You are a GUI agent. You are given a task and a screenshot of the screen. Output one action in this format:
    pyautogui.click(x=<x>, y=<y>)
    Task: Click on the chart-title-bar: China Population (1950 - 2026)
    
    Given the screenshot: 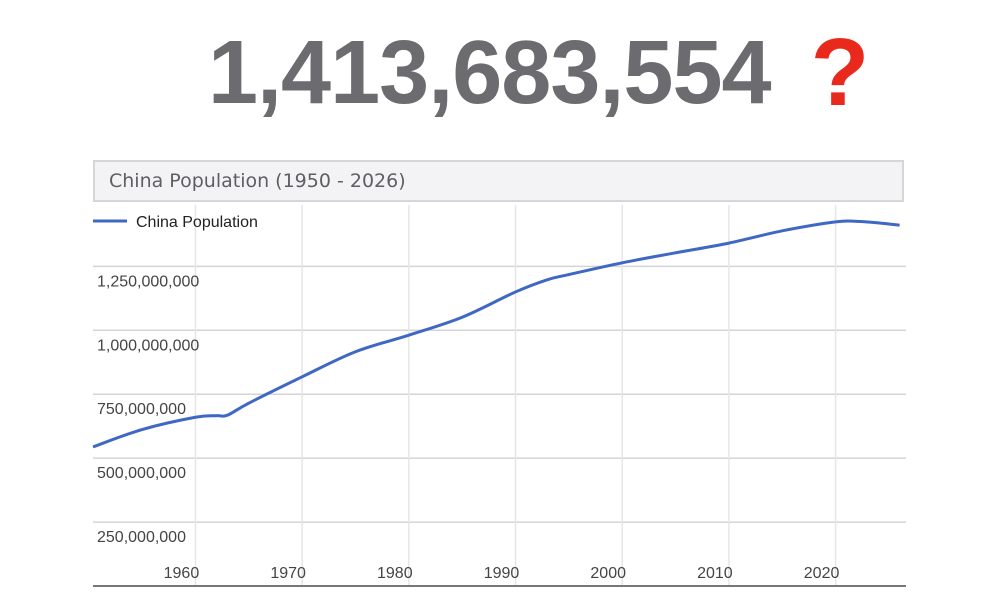 What is the action you would take?
    pyautogui.click(x=498, y=181)
    